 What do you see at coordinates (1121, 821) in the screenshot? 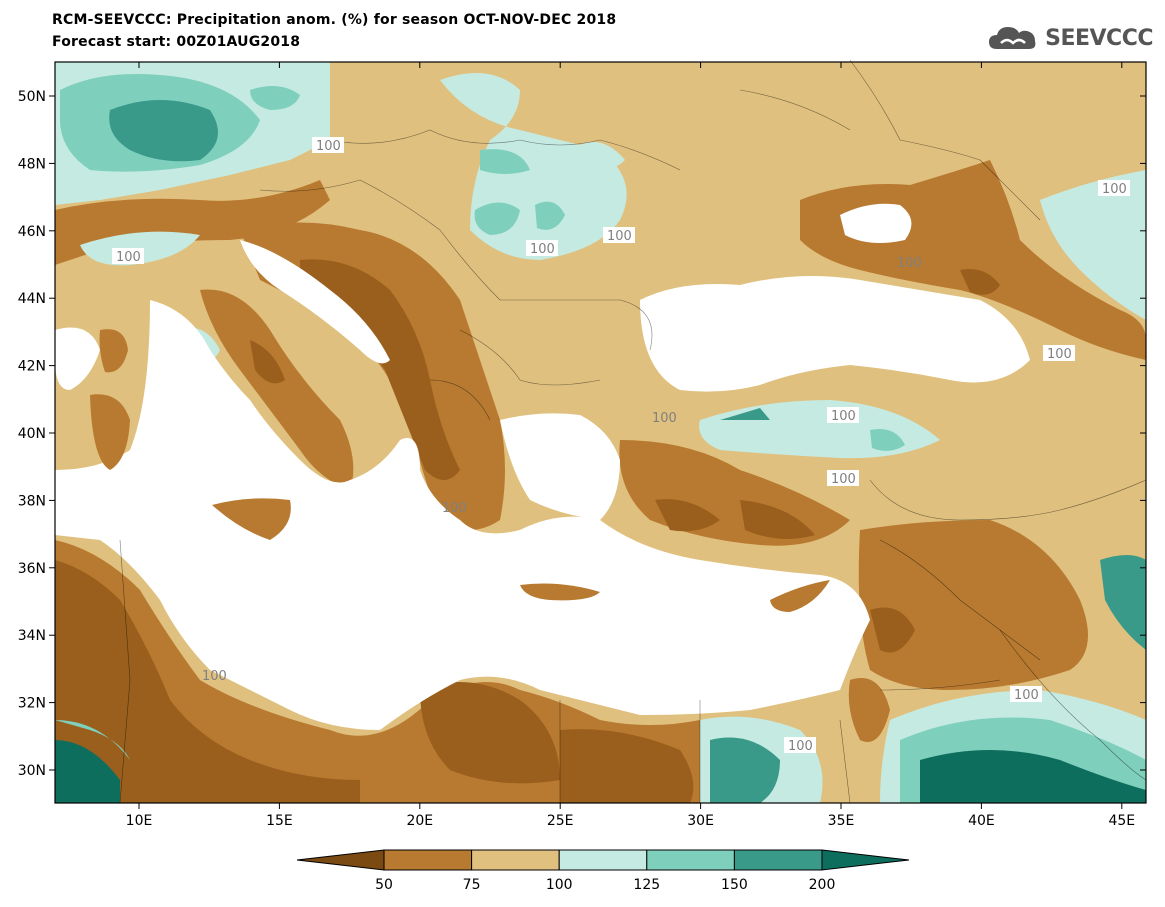
I see `lon-label: 45E` at bounding box center [1121, 821].